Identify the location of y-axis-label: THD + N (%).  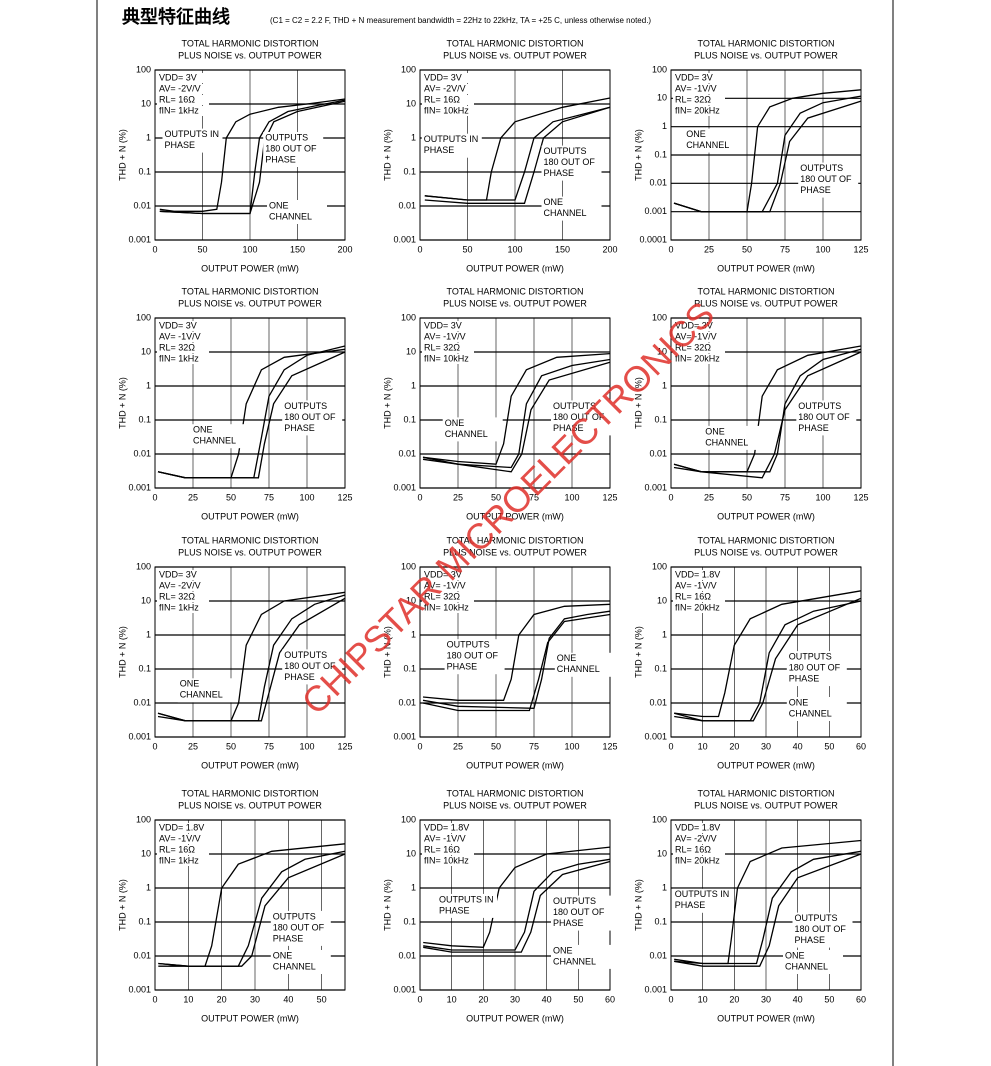
(638, 905).